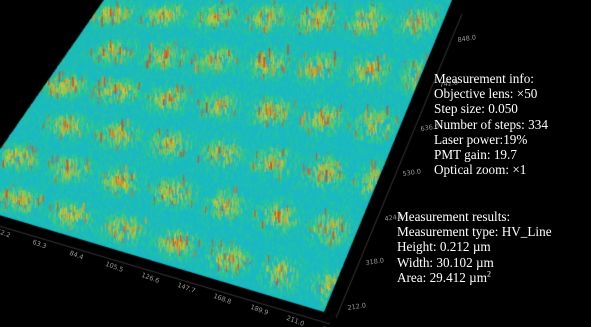 The width and height of the screenshot is (591, 327). Describe the element at coordinates (454, 216) in the screenshot. I see `measurement-results-heading: Measurement results:` at that location.